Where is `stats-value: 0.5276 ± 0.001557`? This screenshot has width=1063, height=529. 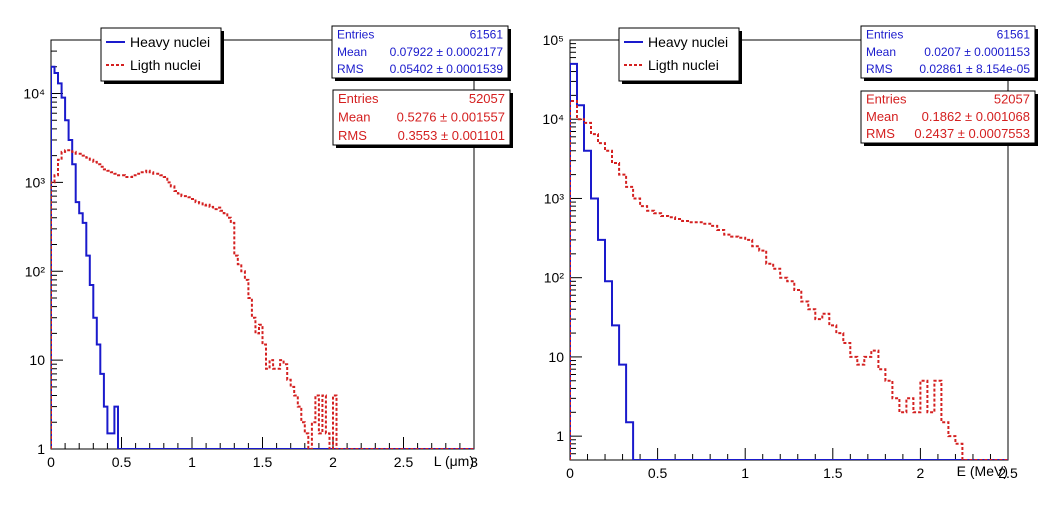
stats-value: 0.5276 ± 0.001557 is located at coordinates (451, 117).